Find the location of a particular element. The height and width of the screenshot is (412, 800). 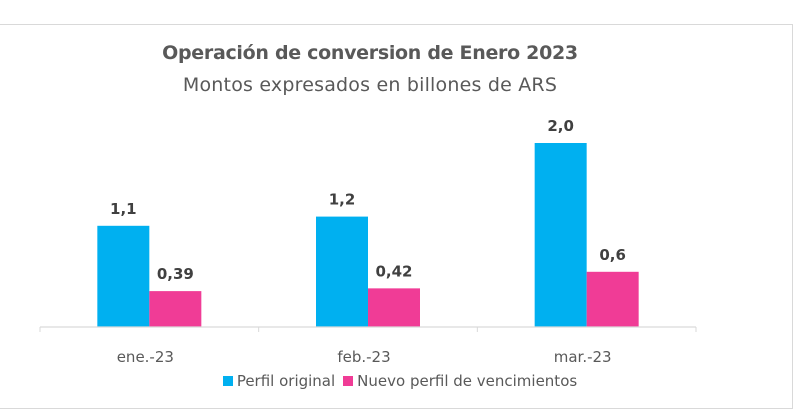

data-label: 0,39 is located at coordinates (175, 274).